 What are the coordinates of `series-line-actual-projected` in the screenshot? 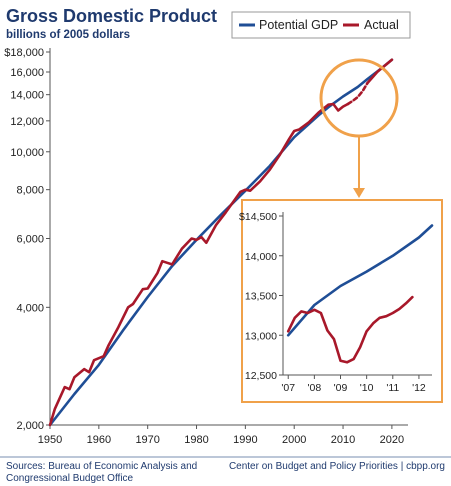 It's located at (357, 93).